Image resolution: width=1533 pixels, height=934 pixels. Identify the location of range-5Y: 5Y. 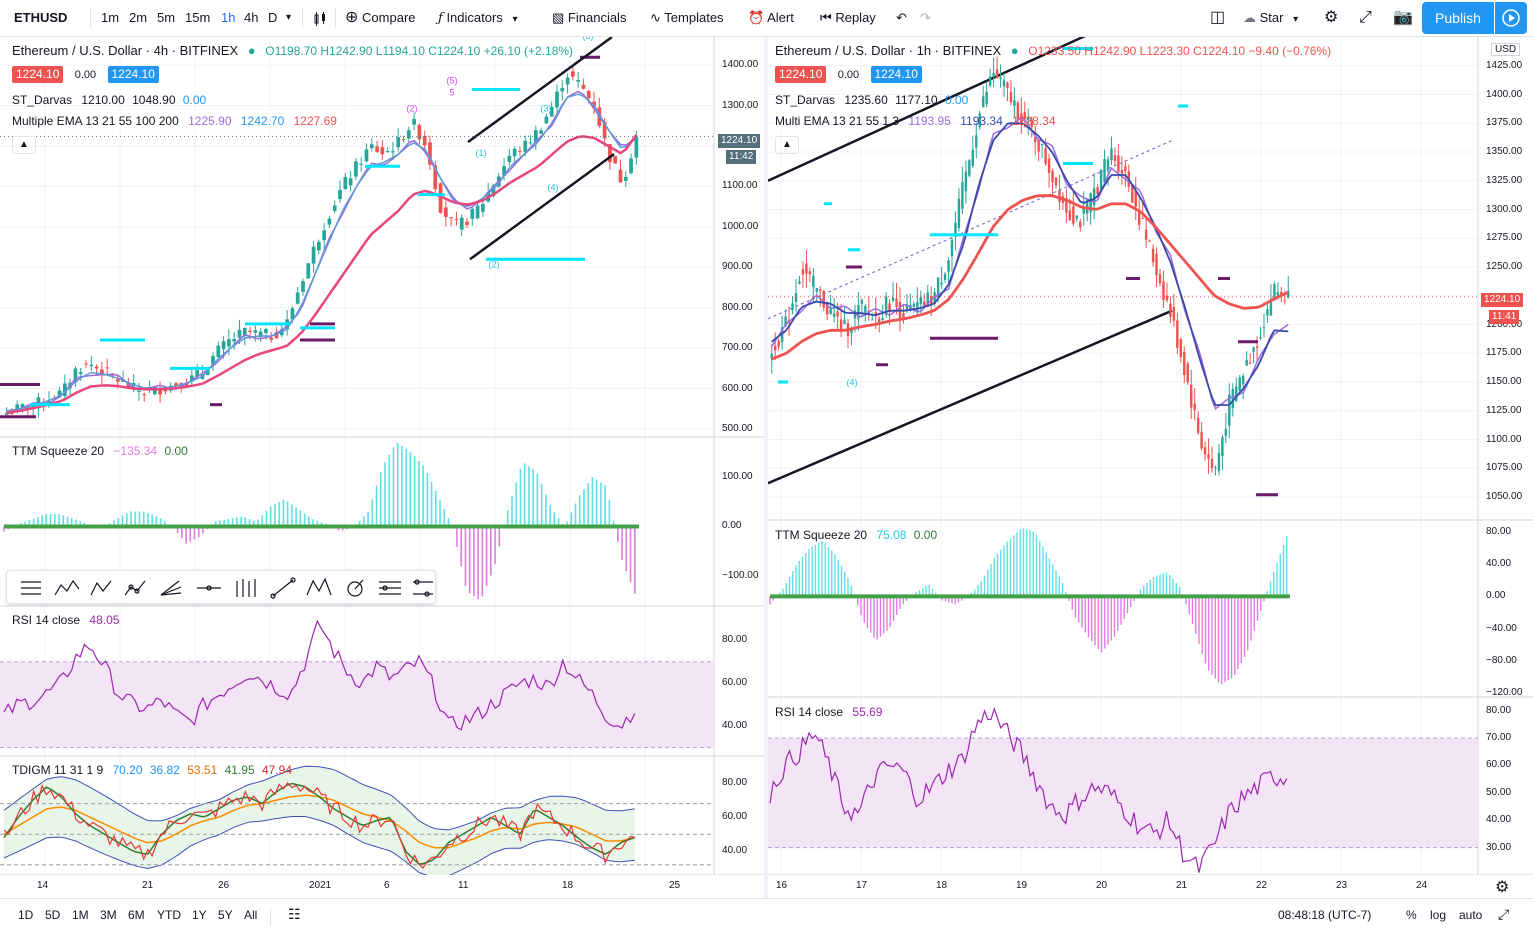
(225, 915).